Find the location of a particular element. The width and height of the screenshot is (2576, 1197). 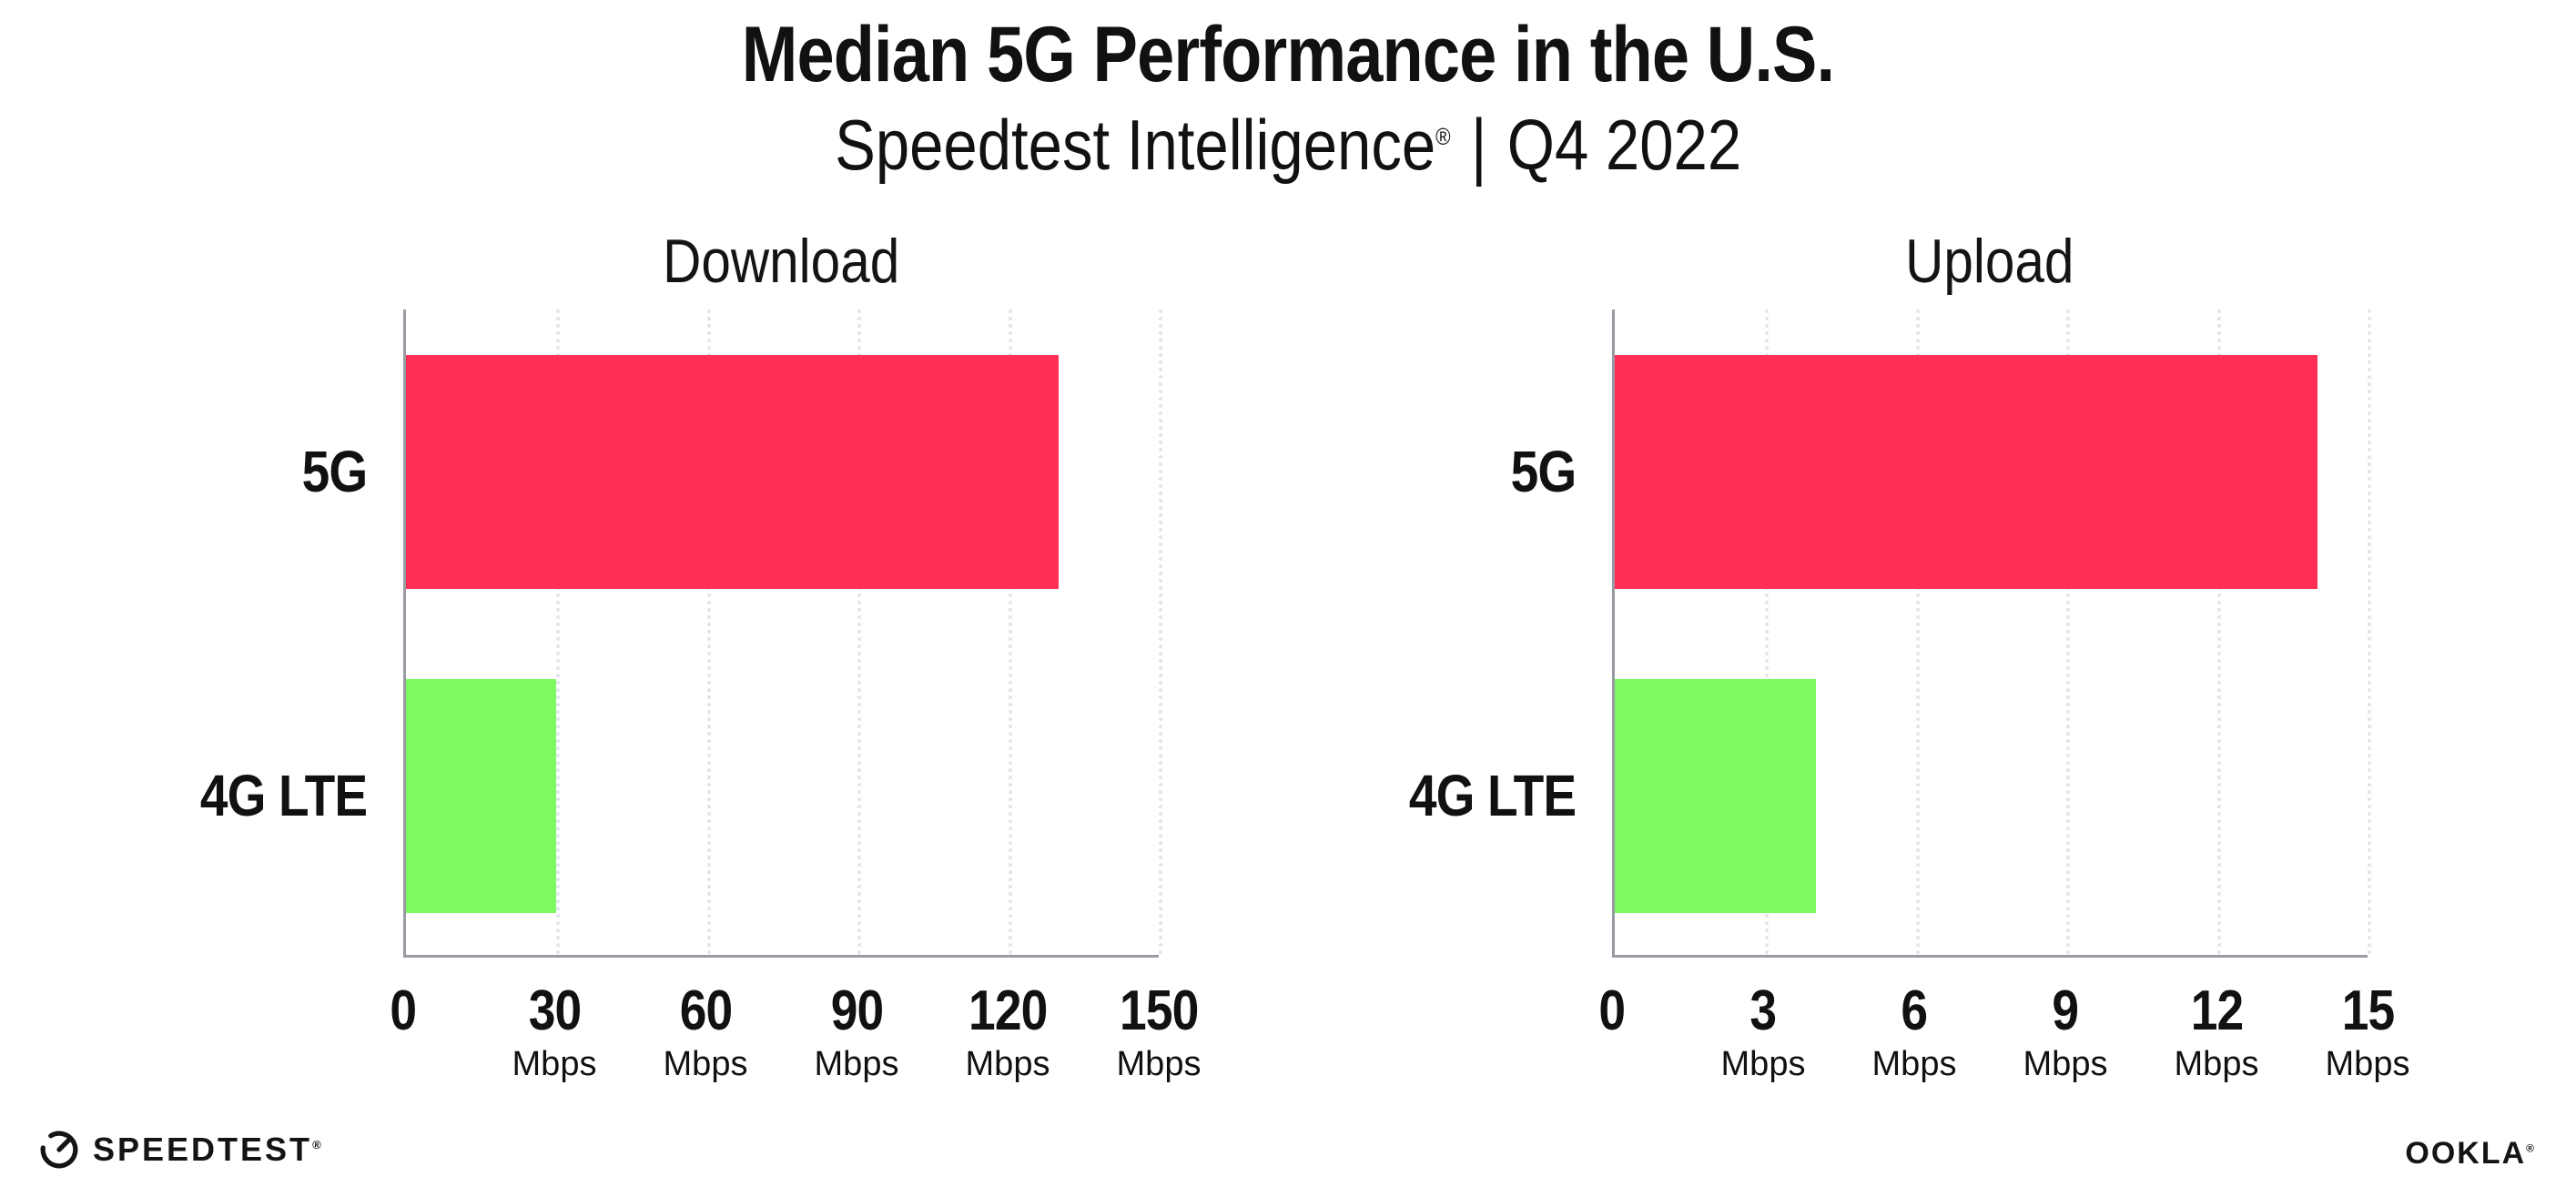

speedtest-logo: SPEEDTEST® is located at coordinates (181, 1150).